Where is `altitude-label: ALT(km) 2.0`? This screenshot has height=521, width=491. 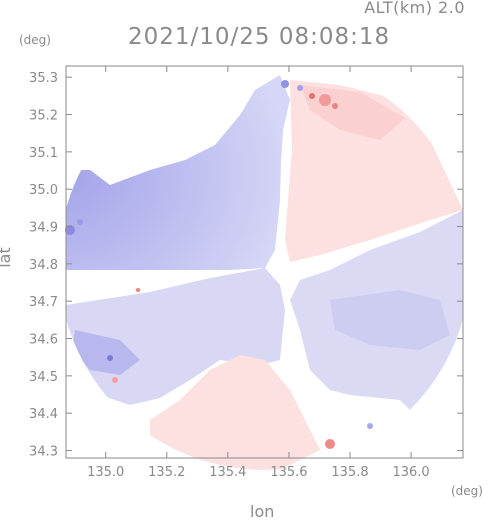
altitude-label: ALT(km) 2.0 is located at coordinates (414, 8).